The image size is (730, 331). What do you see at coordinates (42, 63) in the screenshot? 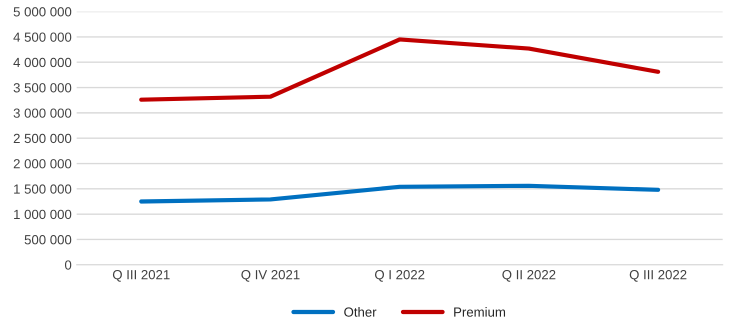
I see `y-tick-label: 4 000 000` at bounding box center [42, 63].